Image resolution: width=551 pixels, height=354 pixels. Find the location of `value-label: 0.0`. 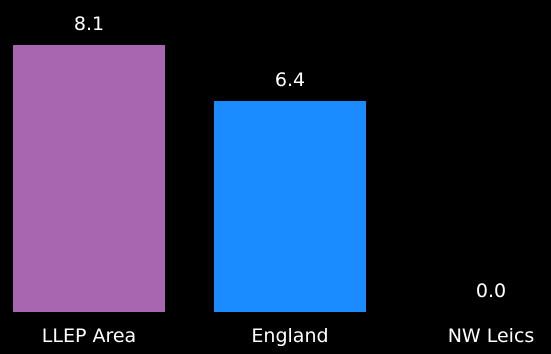

value-label: 0.0 is located at coordinates (491, 291).